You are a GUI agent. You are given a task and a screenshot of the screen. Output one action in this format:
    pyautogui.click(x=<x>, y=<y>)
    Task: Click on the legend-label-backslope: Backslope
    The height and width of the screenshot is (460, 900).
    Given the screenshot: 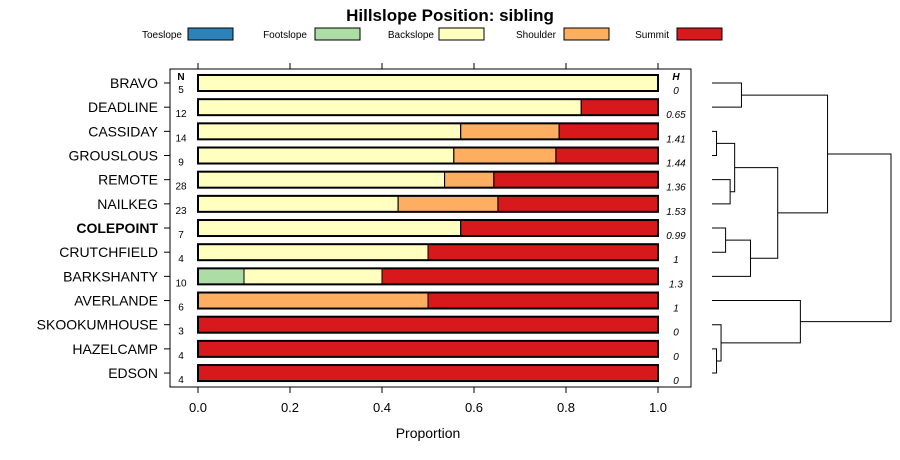 What is the action you would take?
    pyautogui.click(x=411, y=35)
    